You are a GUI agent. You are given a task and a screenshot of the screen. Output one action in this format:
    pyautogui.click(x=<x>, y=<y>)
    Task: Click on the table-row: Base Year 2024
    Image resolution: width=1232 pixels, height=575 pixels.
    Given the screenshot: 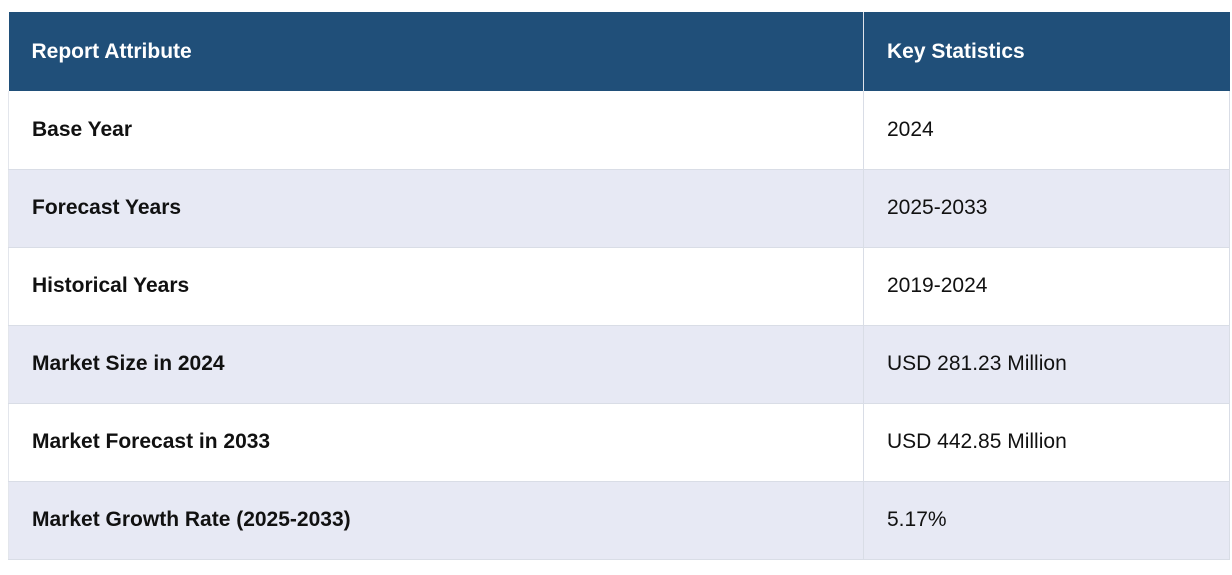 What is the action you would take?
    pyautogui.click(x=619, y=130)
    